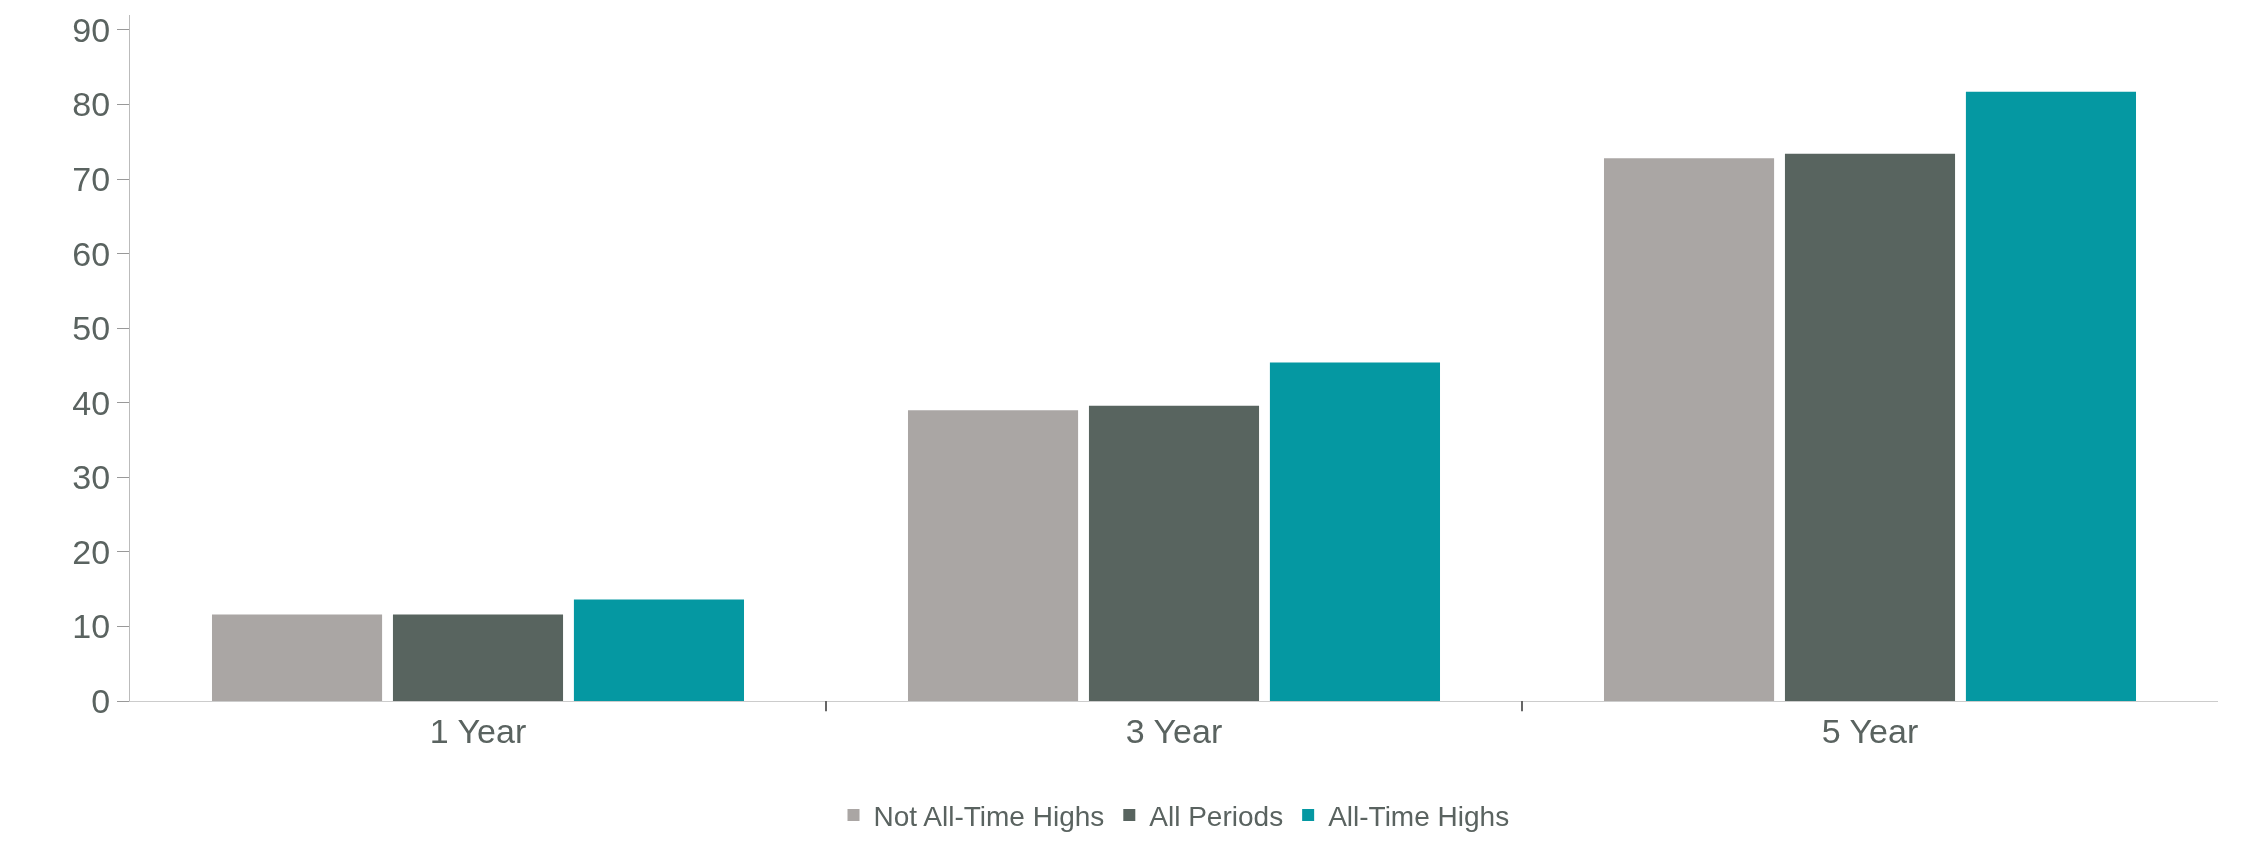 The width and height of the screenshot is (2243, 852). What do you see at coordinates (1216, 816) in the screenshot?
I see `legend-label: All Periods` at bounding box center [1216, 816].